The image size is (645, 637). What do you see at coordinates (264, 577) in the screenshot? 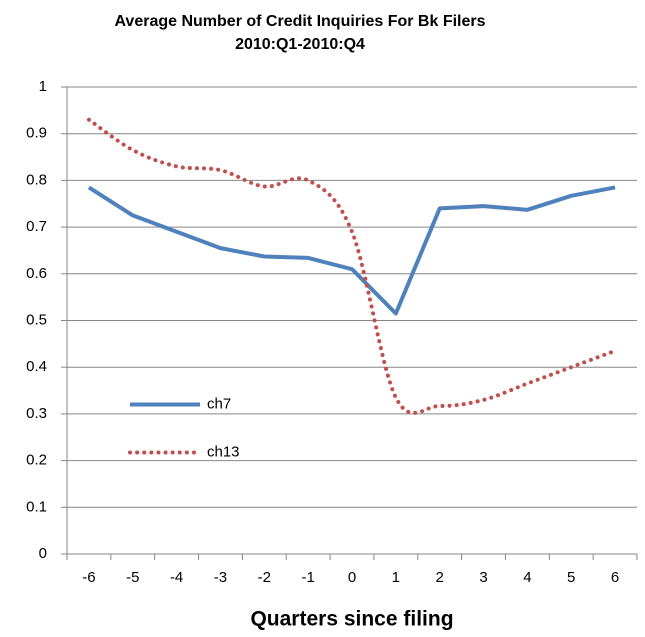
I see `x-tick-label: -2` at bounding box center [264, 577].